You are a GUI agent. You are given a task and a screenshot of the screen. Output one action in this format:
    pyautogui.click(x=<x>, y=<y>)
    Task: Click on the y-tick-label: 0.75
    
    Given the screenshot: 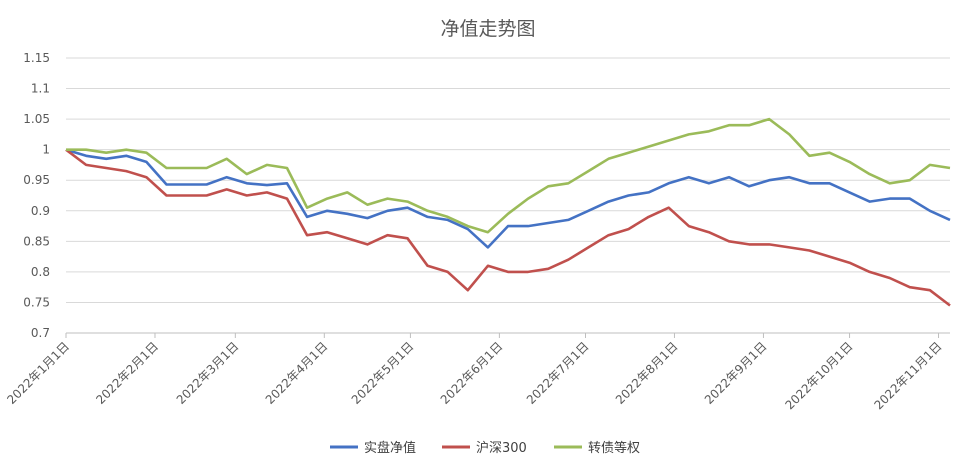 What is the action you would take?
    pyautogui.click(x=36, y=302)
    